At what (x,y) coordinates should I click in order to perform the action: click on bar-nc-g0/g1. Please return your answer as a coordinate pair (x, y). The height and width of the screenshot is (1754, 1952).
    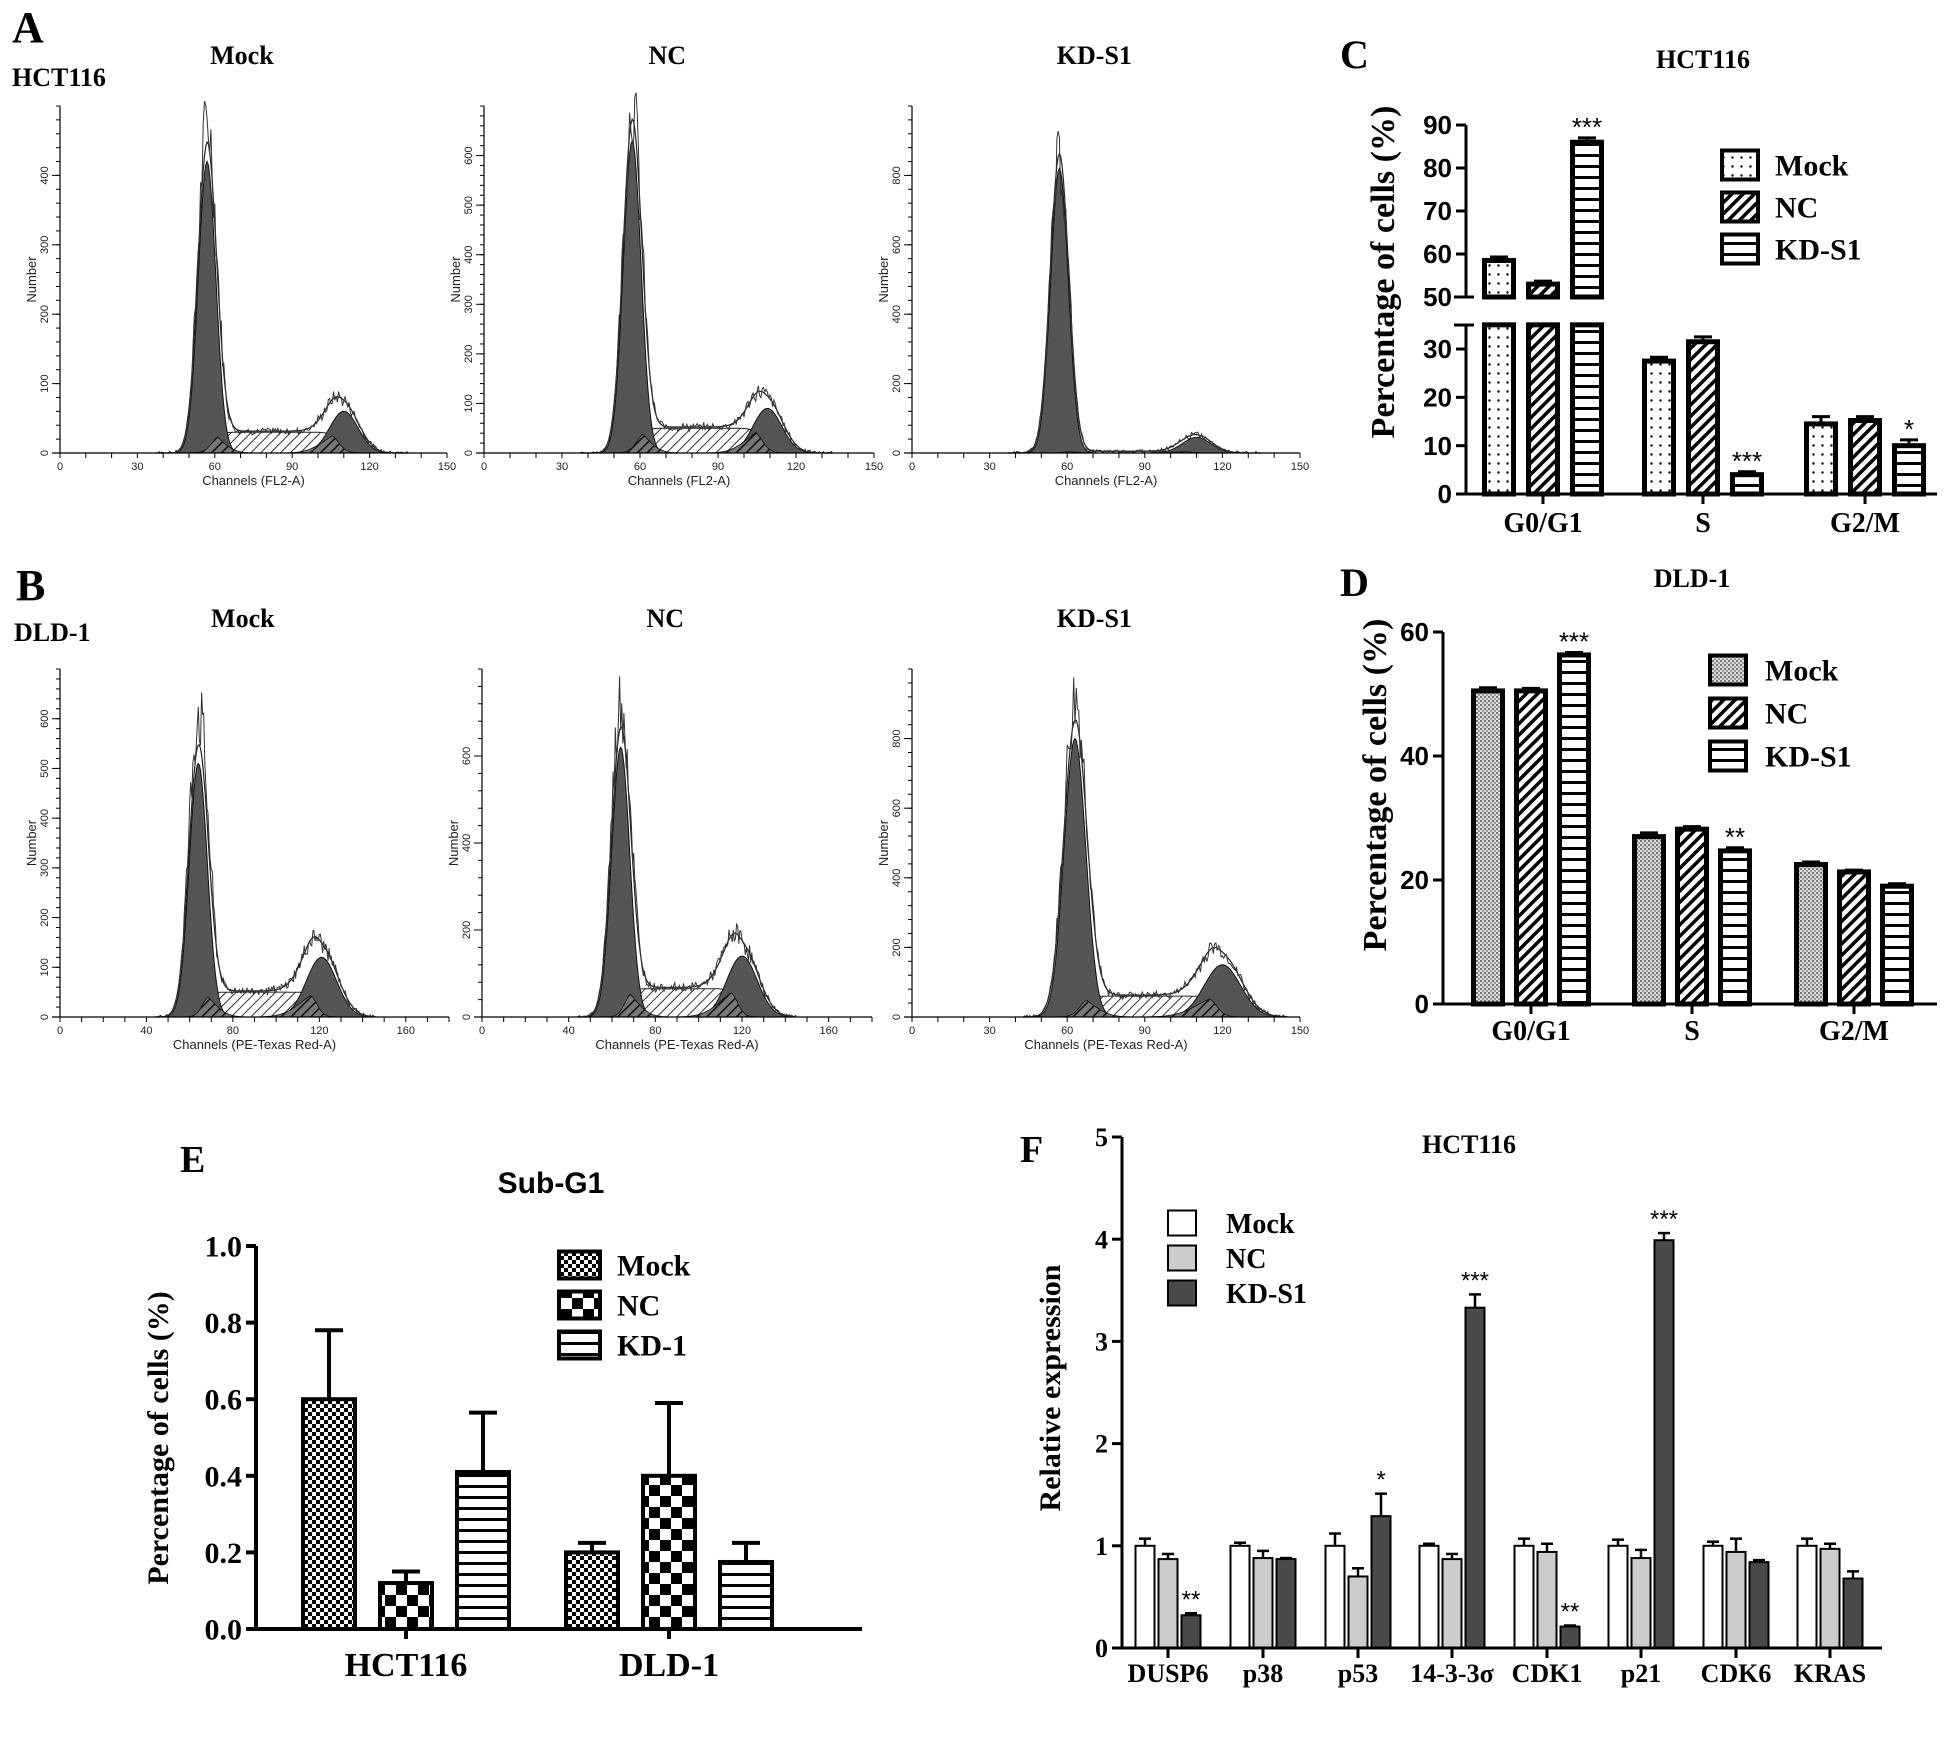
    Looking at the image, I should click on (1543, 388).